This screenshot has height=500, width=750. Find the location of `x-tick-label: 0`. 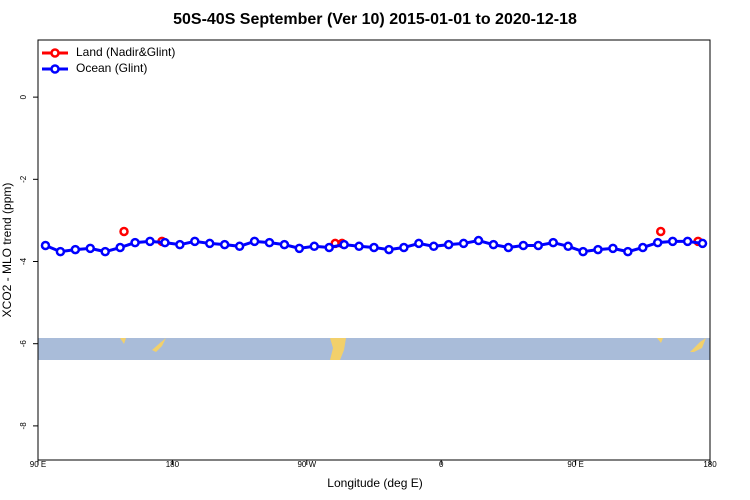

x-tick-label: 0 is located at coordinates (441, 464).